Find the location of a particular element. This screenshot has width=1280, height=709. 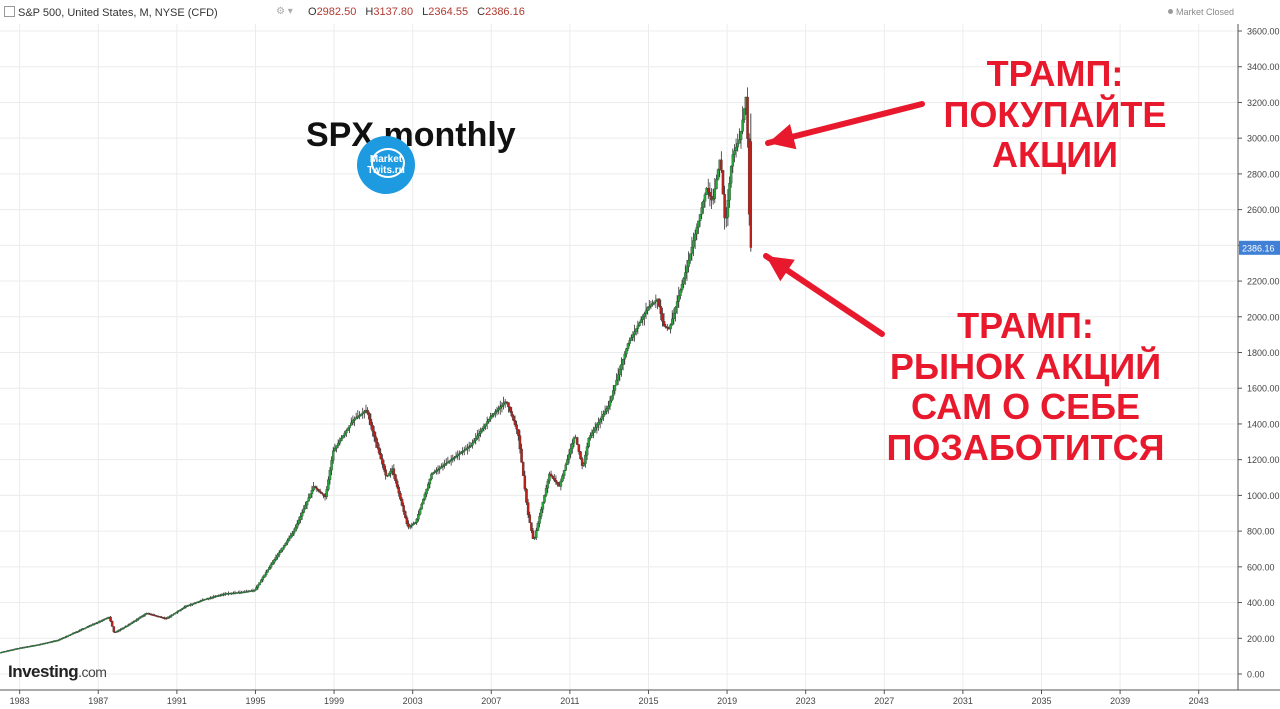

symbol-title: S&P 500, United States, M, NYSE (CFD) is located at coordinates (111, 12).